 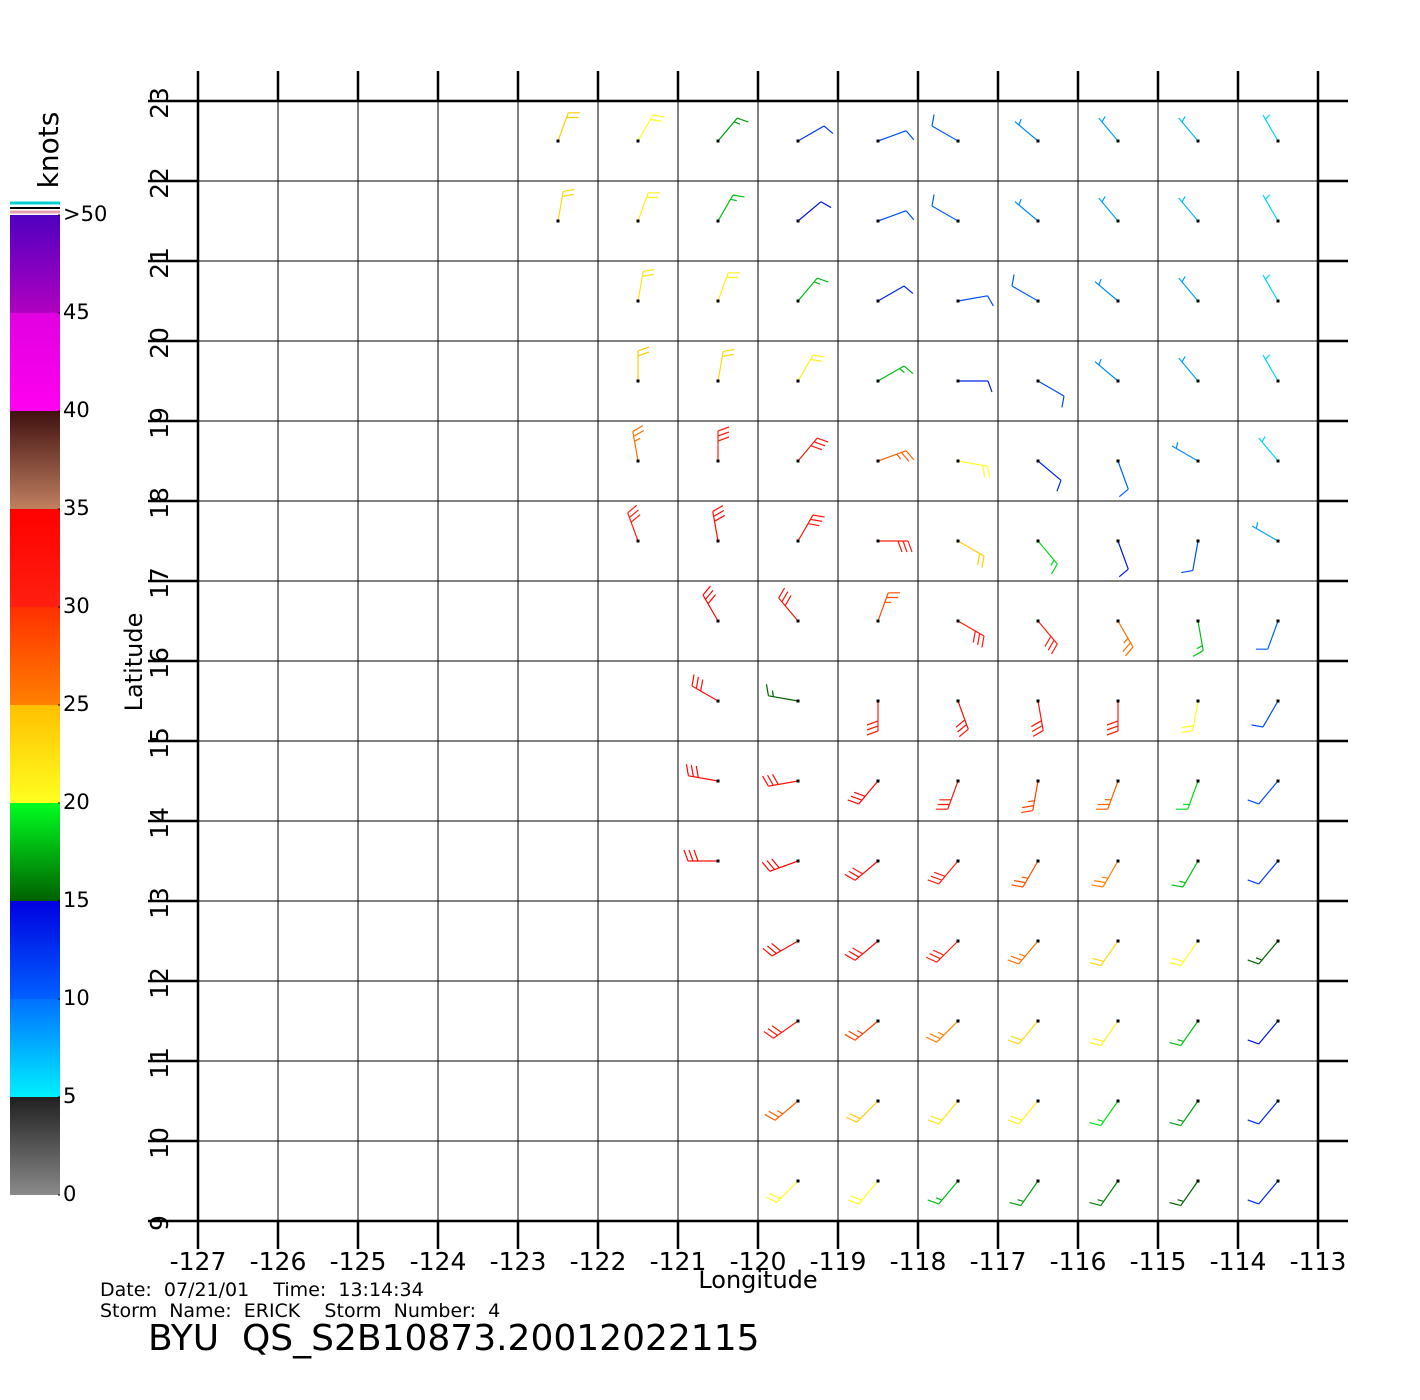 What do you see at coordinates (159, 1063) in the screenshot?
I see `y-tick-label: 11` at bounding box center [159, 1063].